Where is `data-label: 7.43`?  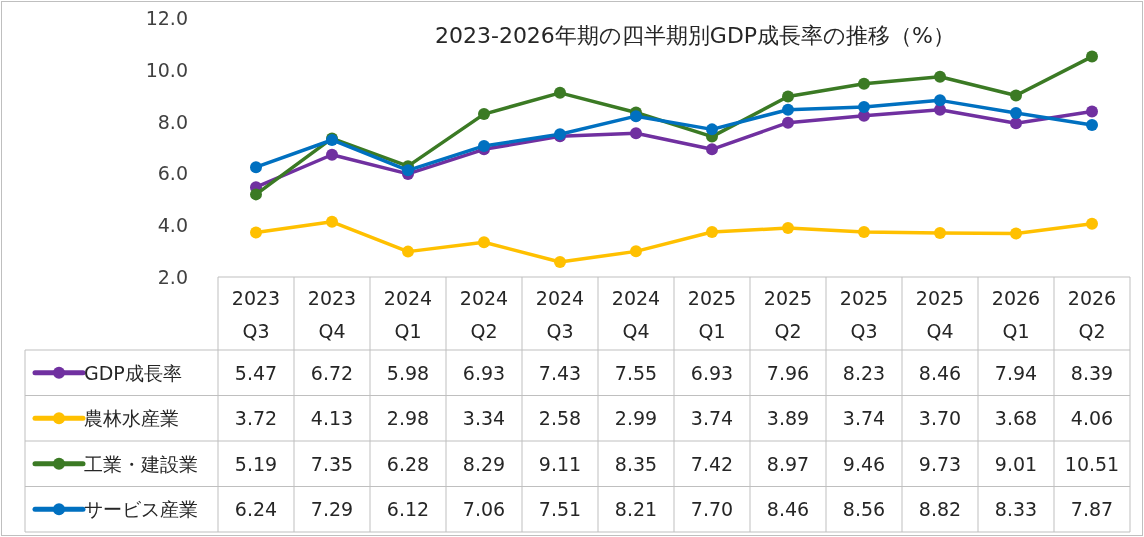
data-label: 7.43 is located at coordinates (560, 372).